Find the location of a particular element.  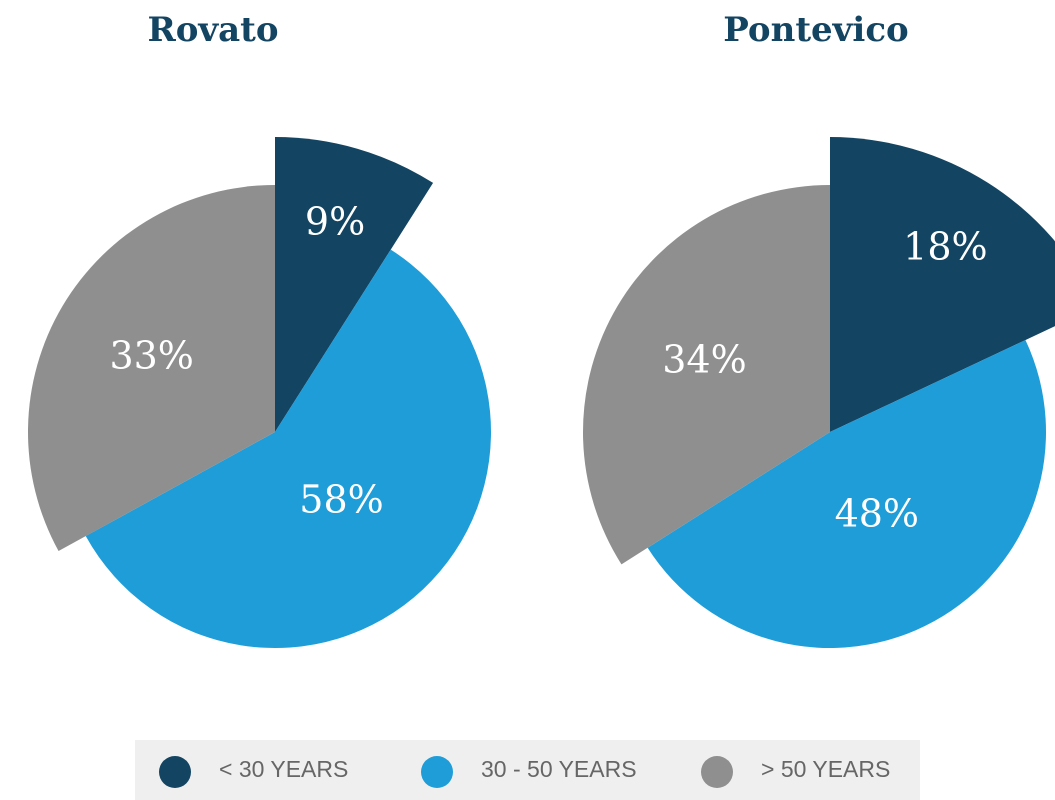

slice-label: 33% is located at coordinates (151, 356).